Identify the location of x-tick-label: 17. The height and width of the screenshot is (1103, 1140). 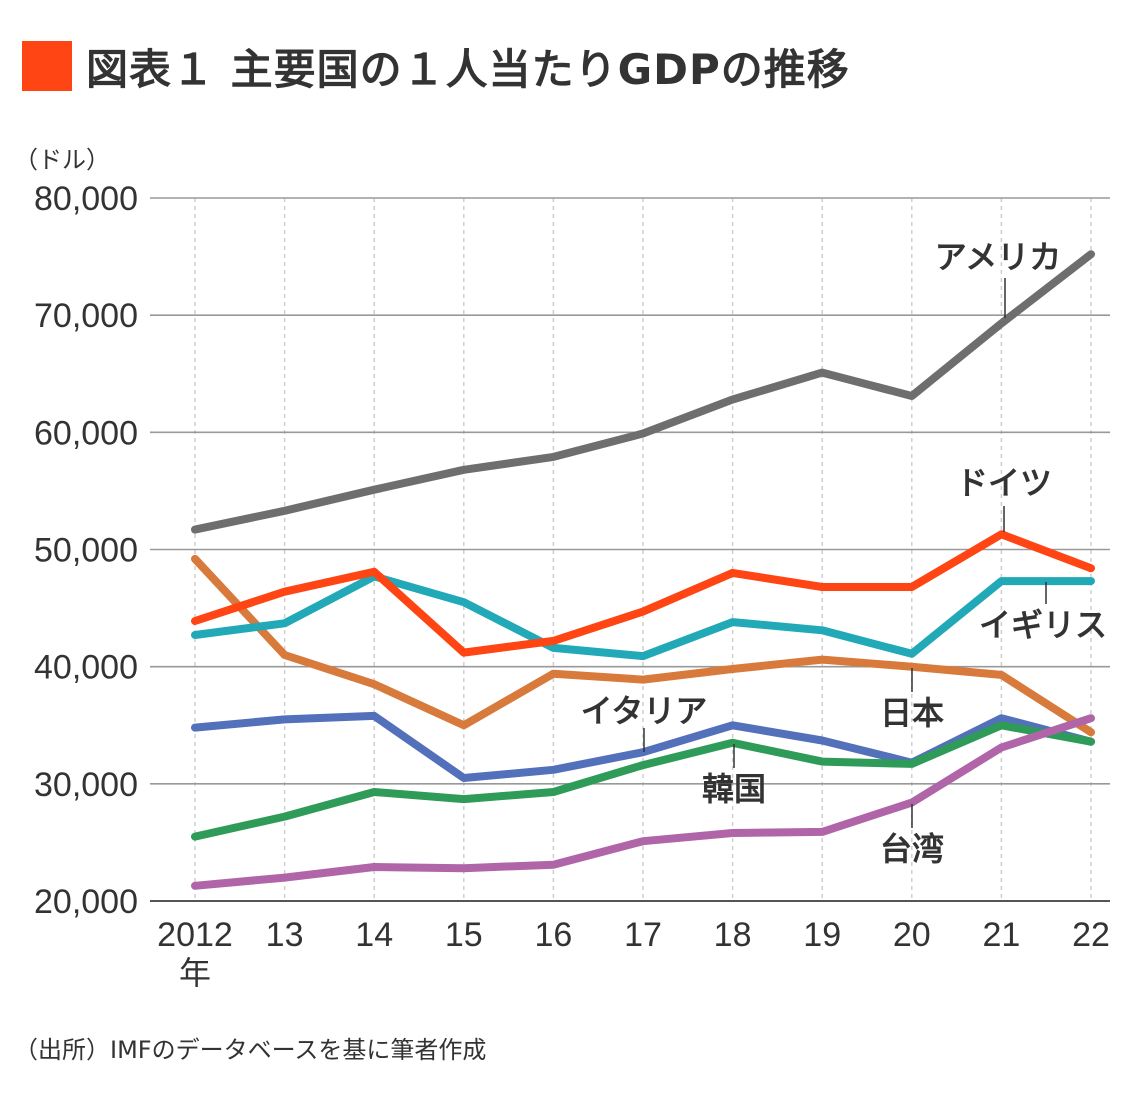
(643, 935).